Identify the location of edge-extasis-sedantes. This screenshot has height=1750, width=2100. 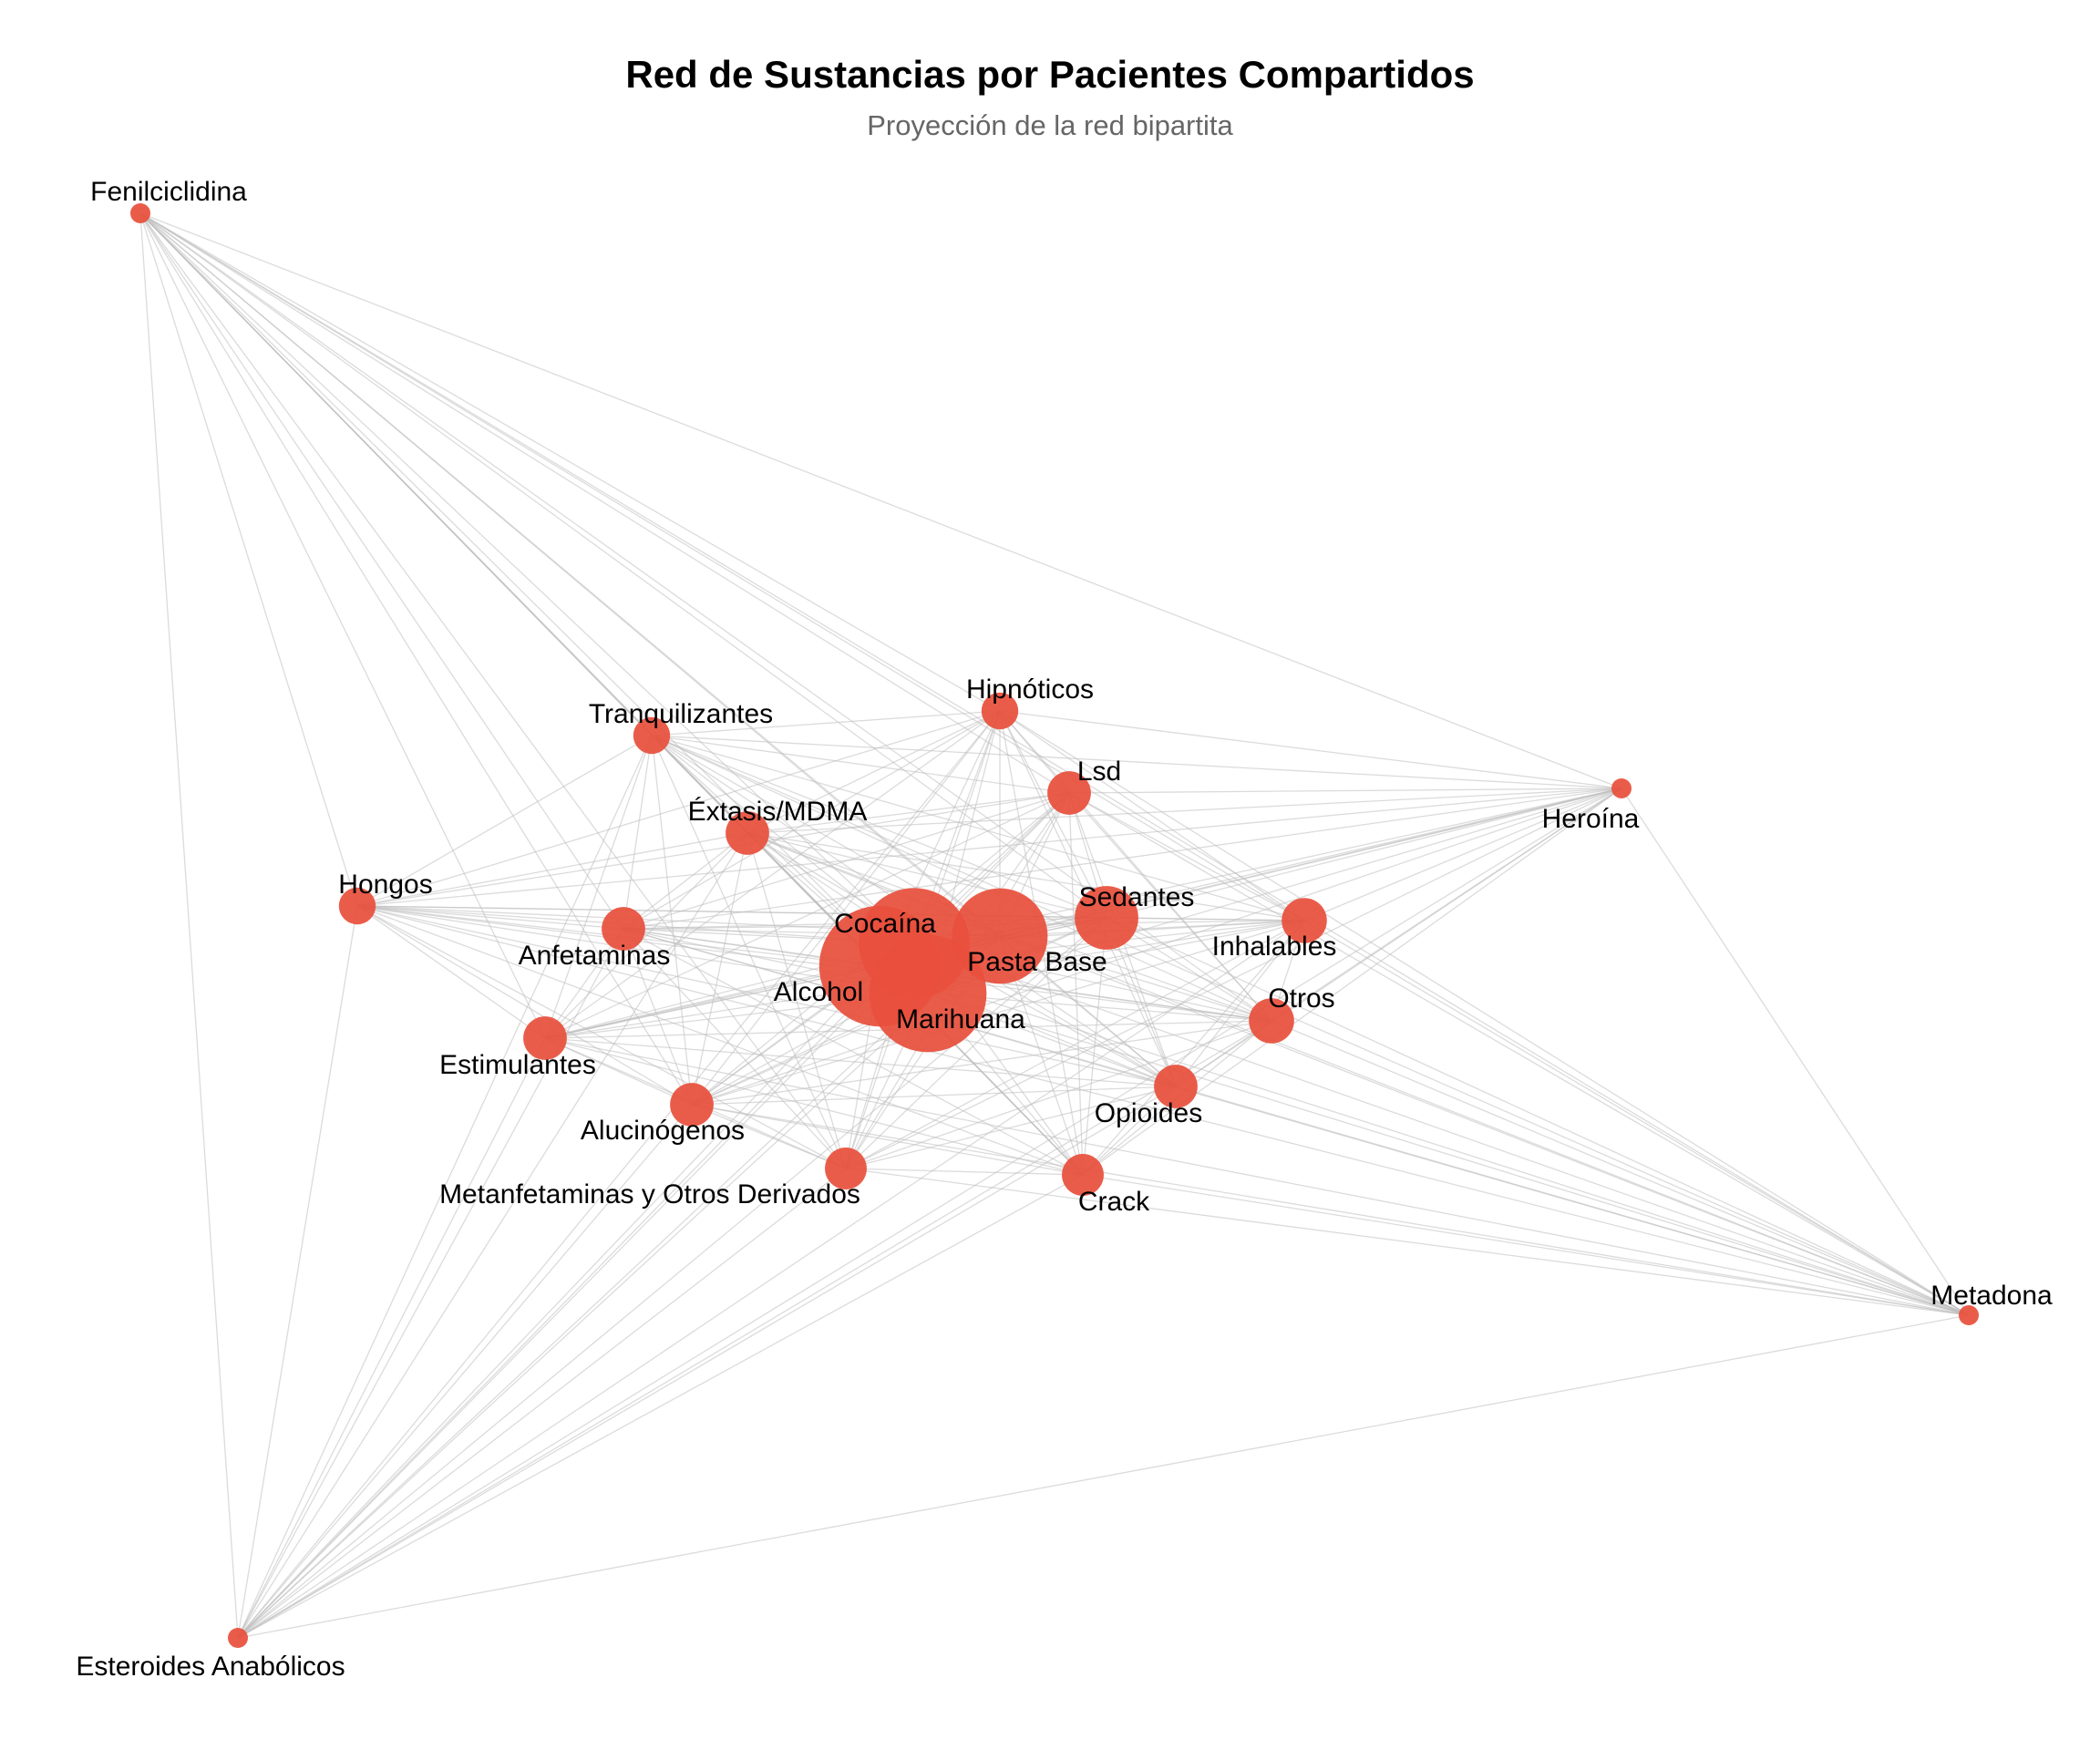
(927, 875).